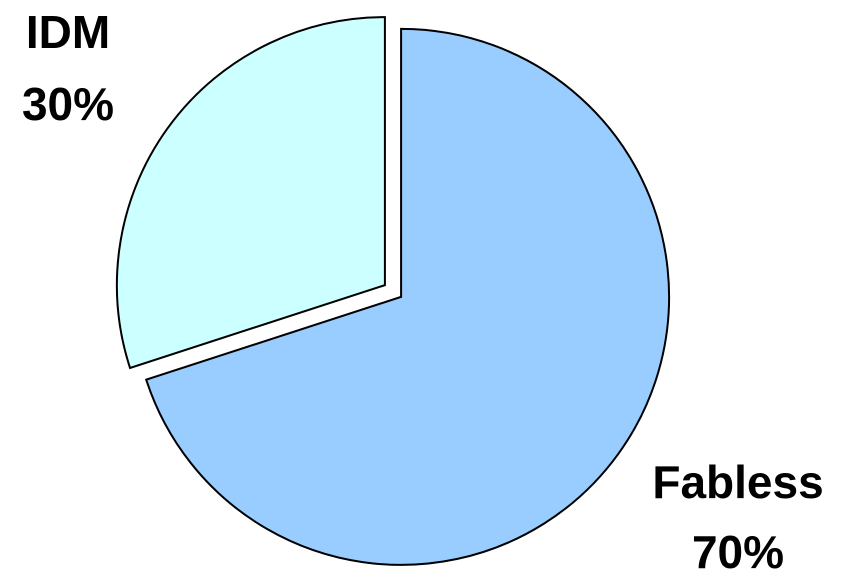 The height and width of the screenshot is (583, 853). I want to click on slice-value-label: 30%, so click(68, 104).